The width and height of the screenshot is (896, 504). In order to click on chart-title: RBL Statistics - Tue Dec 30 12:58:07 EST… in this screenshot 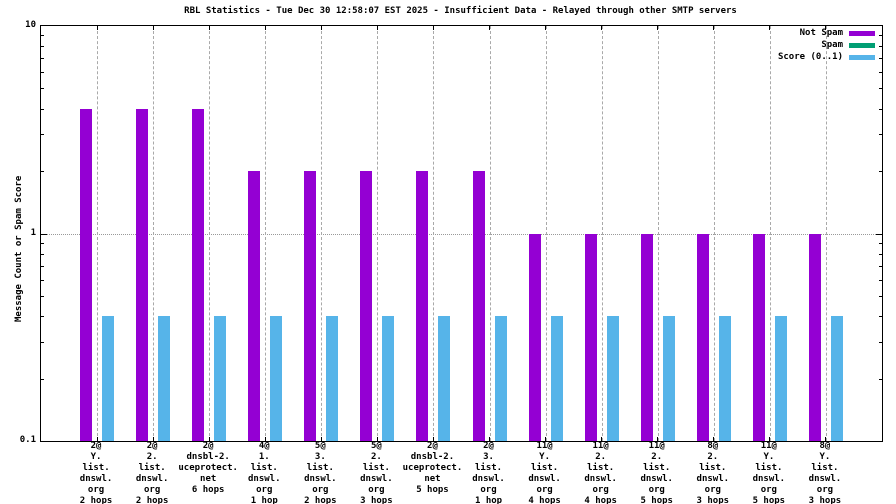, I will do `click(460, 11)`.